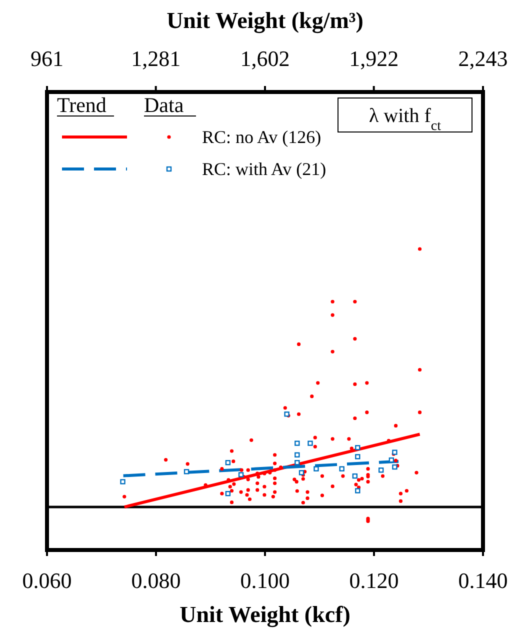  Describe the element at coordinates (156, 580) in the screenshot. I see `x-tick-label: 0.080` at that location.